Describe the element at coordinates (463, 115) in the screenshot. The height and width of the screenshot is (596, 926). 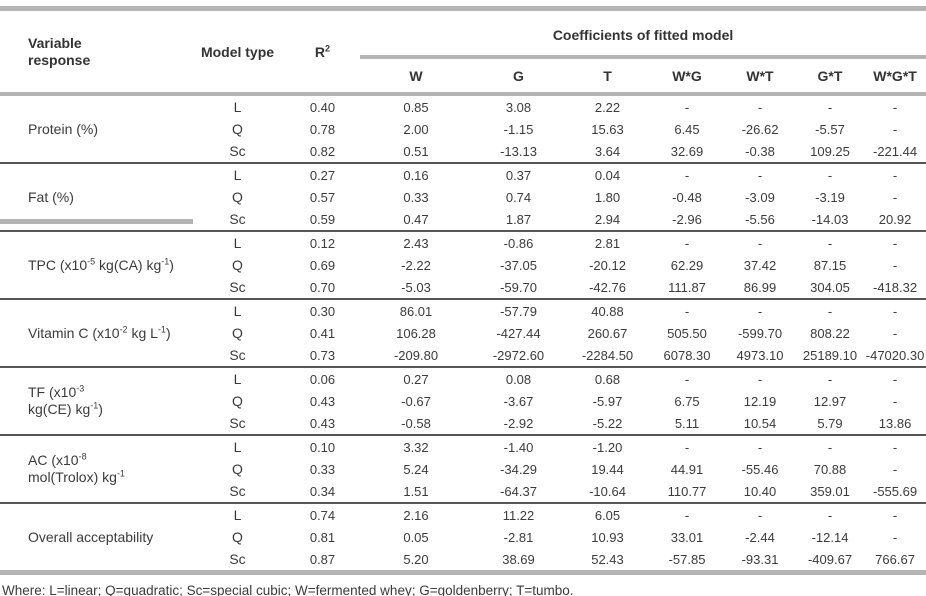
I see `table-row: Protein (%) L 0.40 0.85 3.08 2.22 - - - -` at that location.